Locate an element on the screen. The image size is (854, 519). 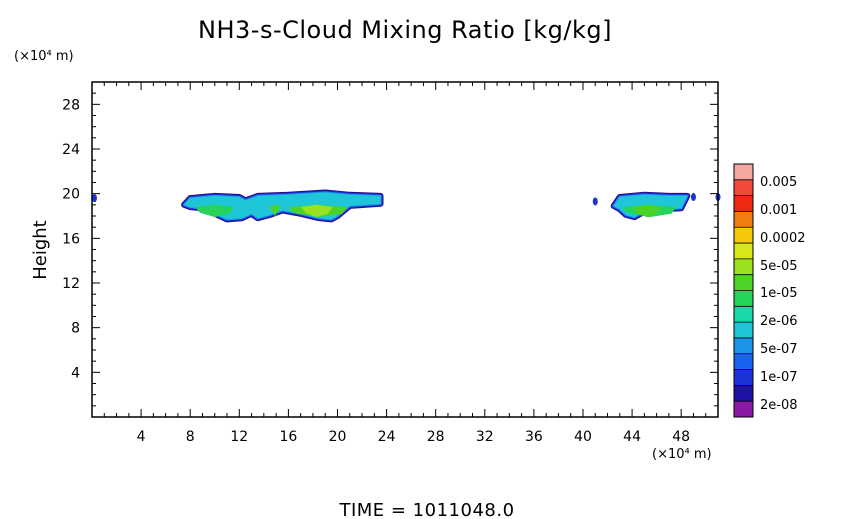
colorbar-label: 0.005 is located at coordinates (778, 182).